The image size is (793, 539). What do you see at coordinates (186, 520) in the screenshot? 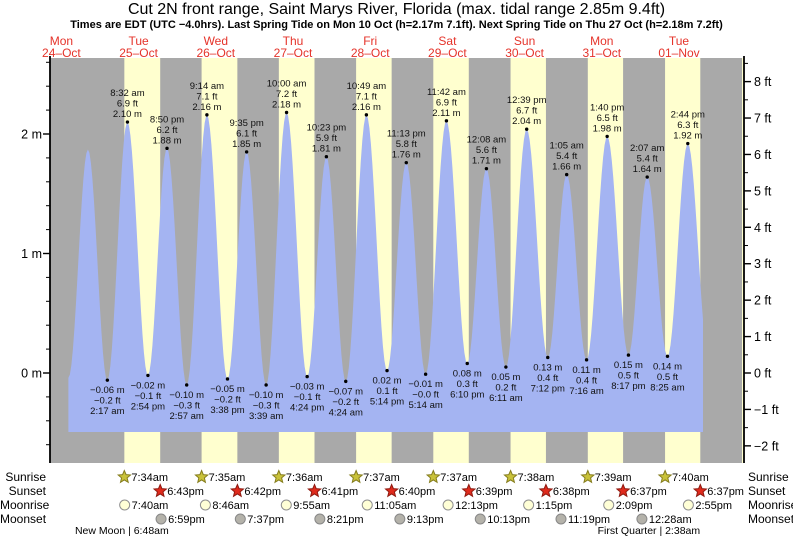
I see `moonset-time-label: 6:59pm` at bounding box center [186, 520].